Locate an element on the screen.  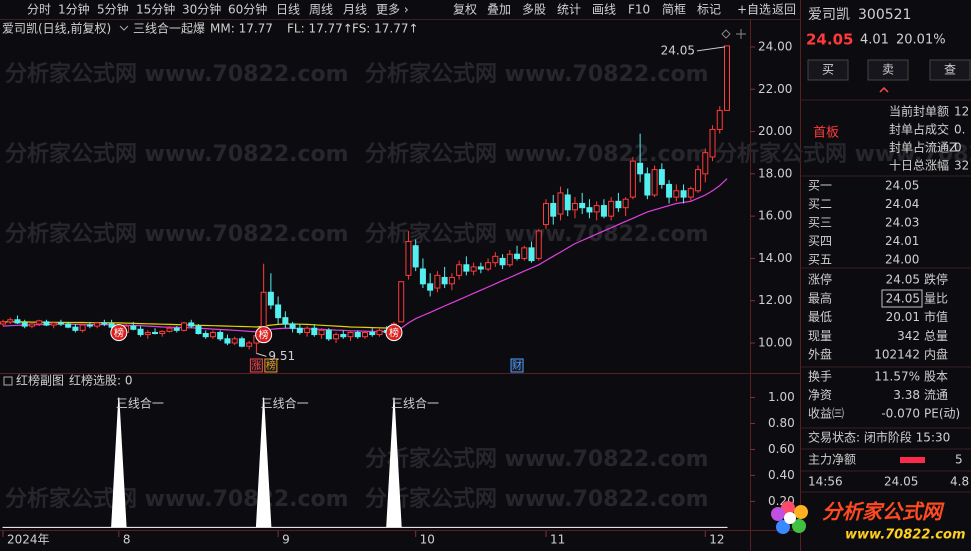
tool-button: 简框 is located at coordinates (674, 10).